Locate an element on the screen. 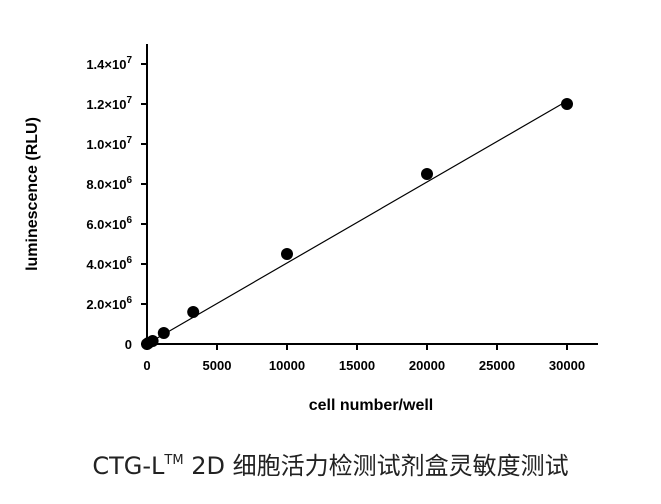  y-tick-label: 8.0×10⁶ is located at coordinates (109, 183).